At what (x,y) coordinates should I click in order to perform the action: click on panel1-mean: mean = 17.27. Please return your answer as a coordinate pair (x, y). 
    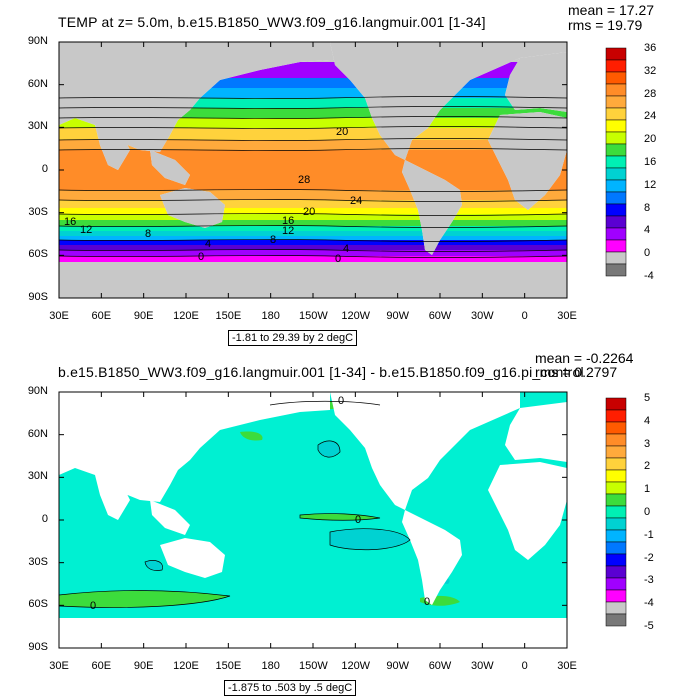
    Looking at the image, I should click on (611, 10).